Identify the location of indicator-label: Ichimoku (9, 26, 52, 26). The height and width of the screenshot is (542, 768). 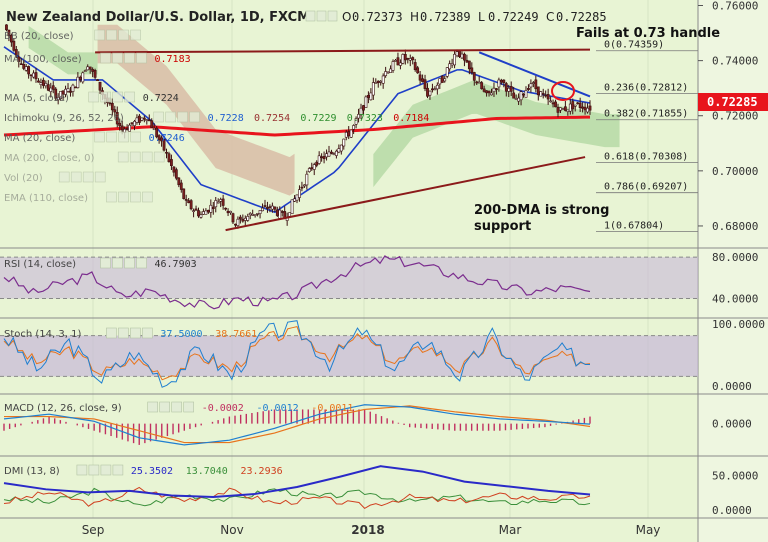
(64, 118).